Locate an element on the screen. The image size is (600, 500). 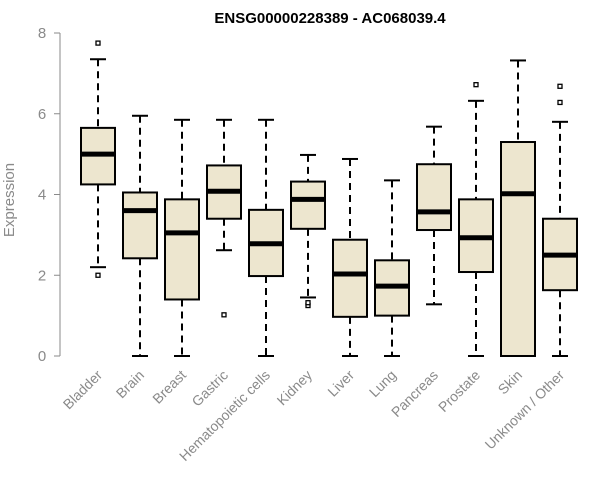
x-category-label: Pancreas is located at coordinates (414, 393).